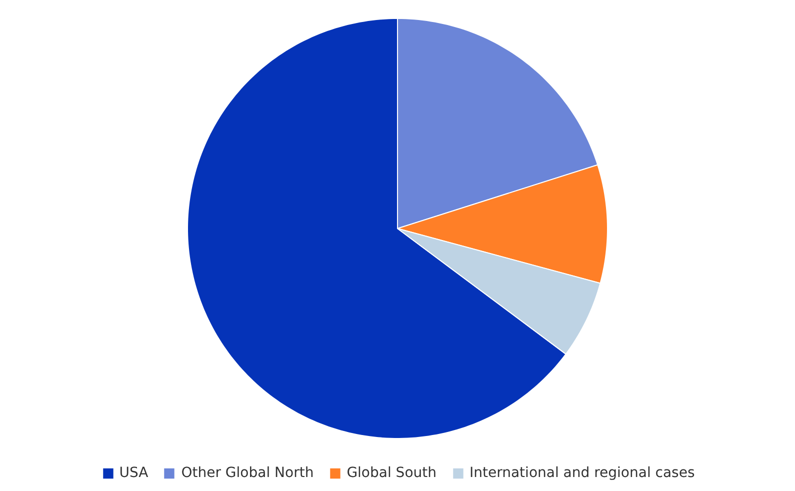 The image size is (795, 491). What do you see at coordinates (582, 473) in the screenshot?
I see `legend-label: International and regional cases` at bounding box center [582, 473].